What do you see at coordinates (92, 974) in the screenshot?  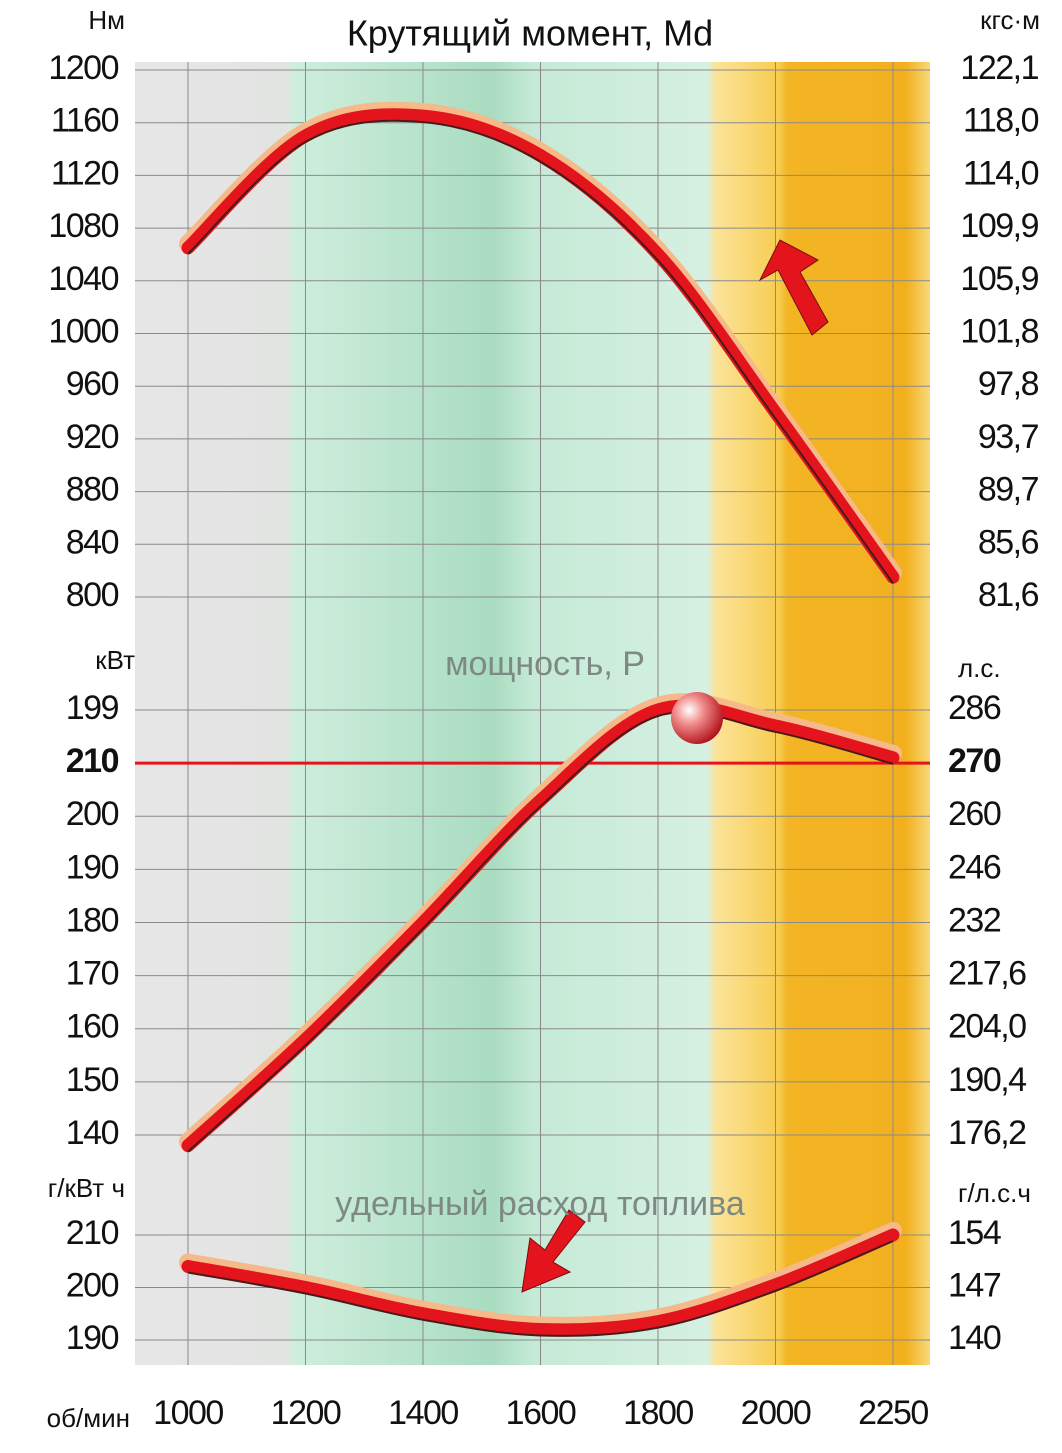 I see `y-tick-label: 170` at bounding box center [92, 974].